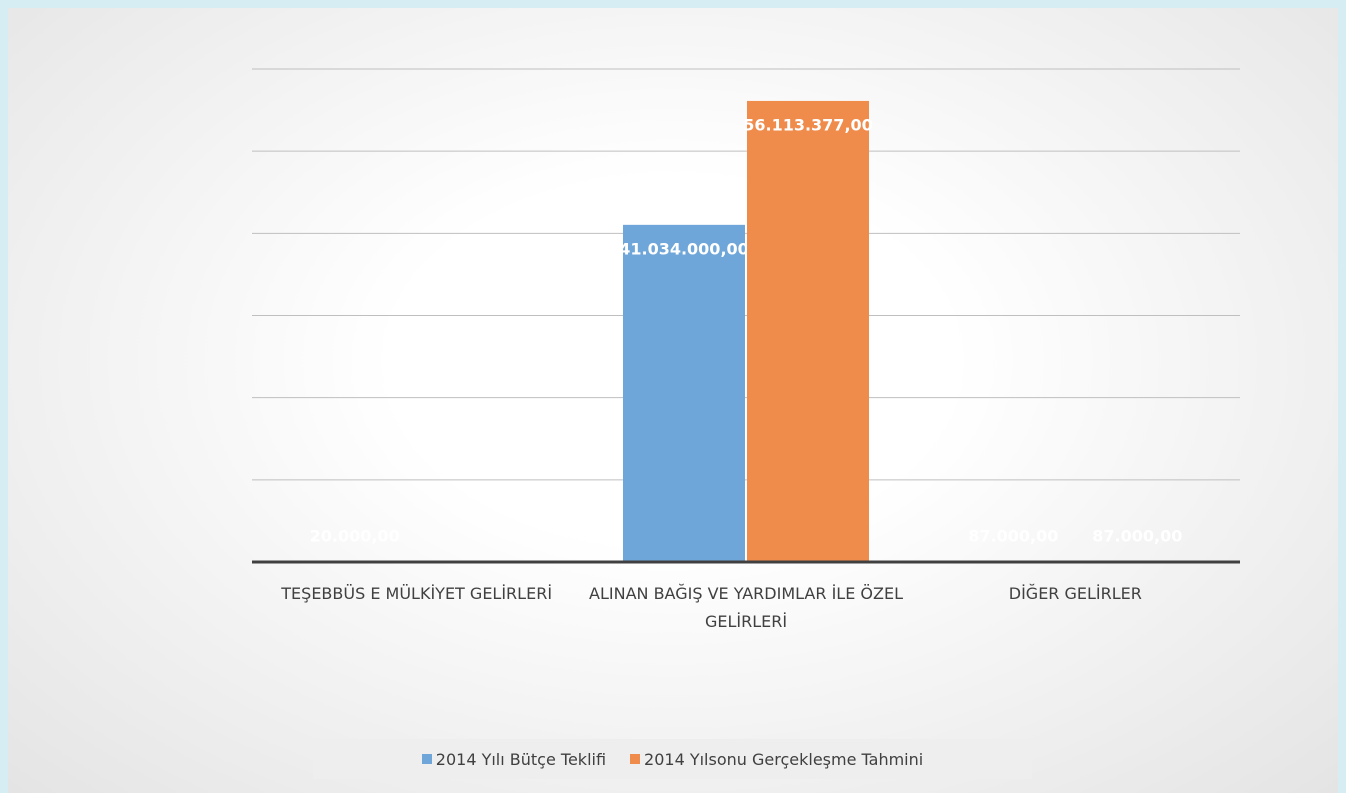 The width and height of the screenshot is (1346, 793). What do you see at coordinates (521, 759) in the screenshot?
I see `legend-label: 2014 Yılı Bütçe Teklifi` at bounding box center [521, 759].